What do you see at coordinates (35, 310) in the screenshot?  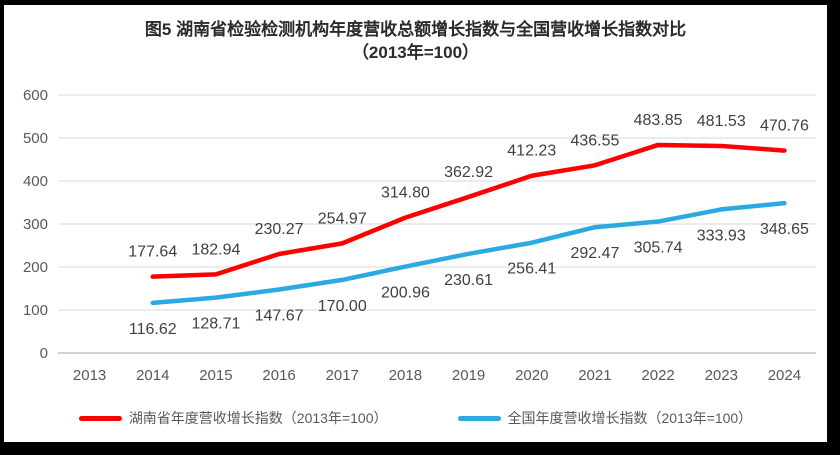 I see `y-axis-tick-label: 100` at bounding box center [35, 310].